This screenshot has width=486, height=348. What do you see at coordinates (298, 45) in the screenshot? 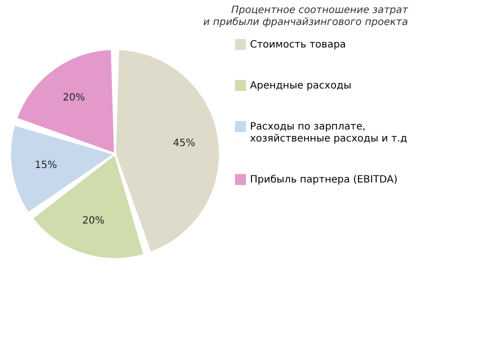
I see `legend-label: Стоимость товара` at bounding box center [298, 45].